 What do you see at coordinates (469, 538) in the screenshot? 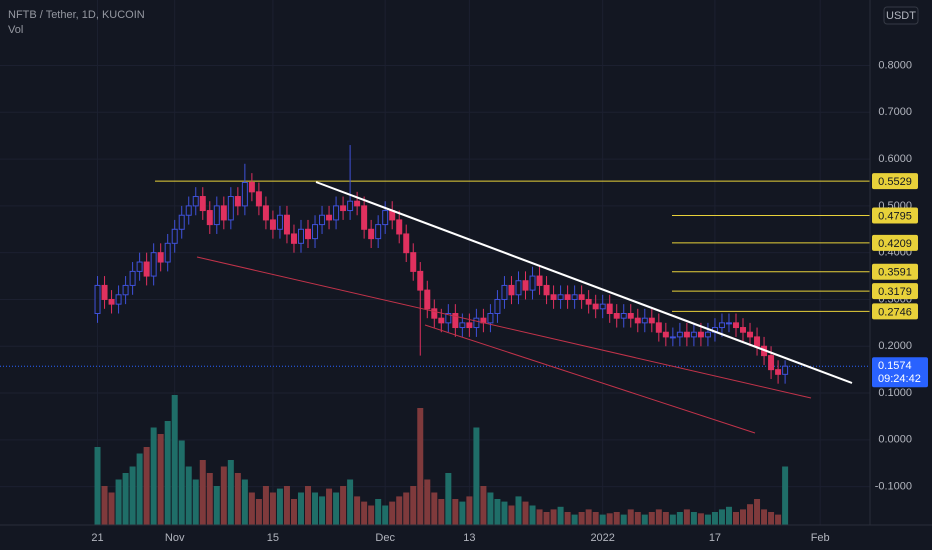
I see `x-tick-label: 13` at bounding box center [469, 538].